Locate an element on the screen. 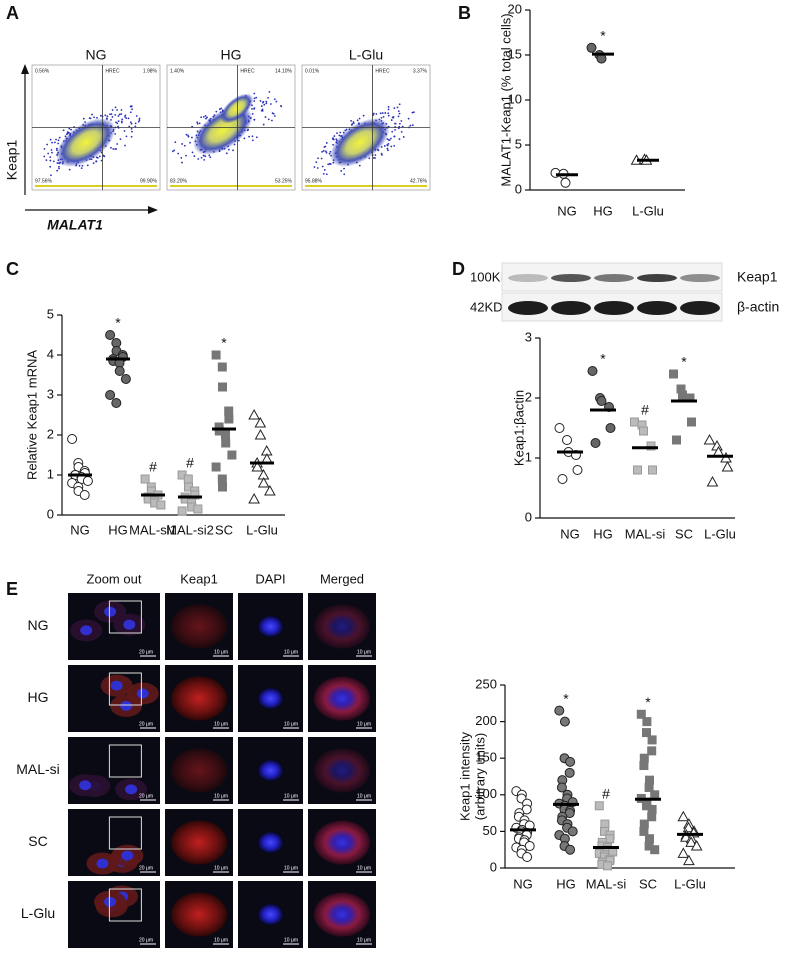 This screenshot has width=790, height=956. y-tick-label: 150 is located at coordinates (486, 757).